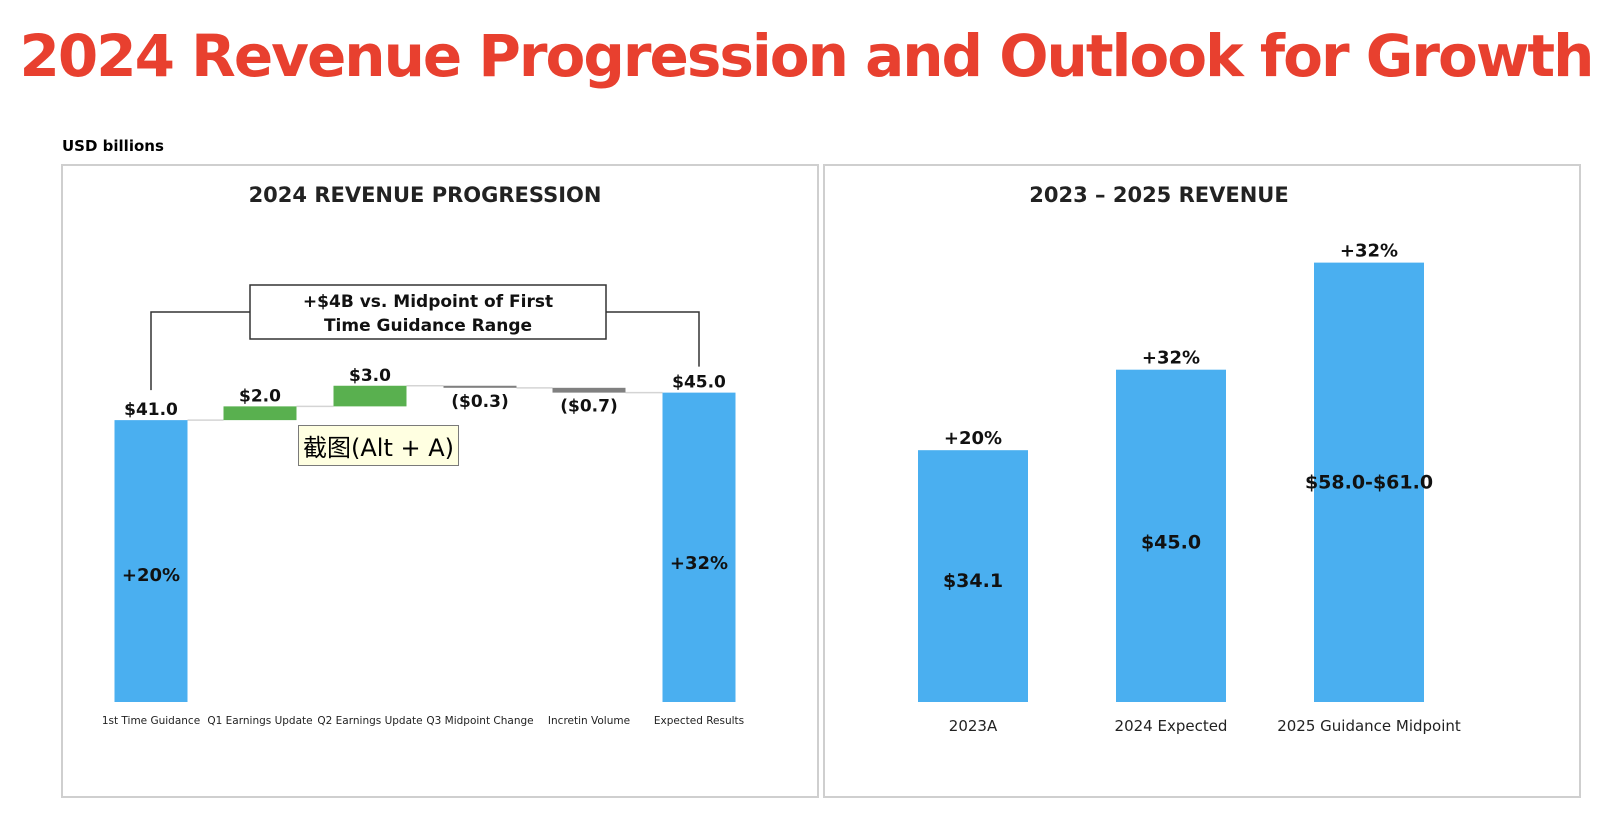 The height and width of the screenshot is (816, 1612). I want to click on revenue-category-label: 2024 Expected, so click(1171, 726).